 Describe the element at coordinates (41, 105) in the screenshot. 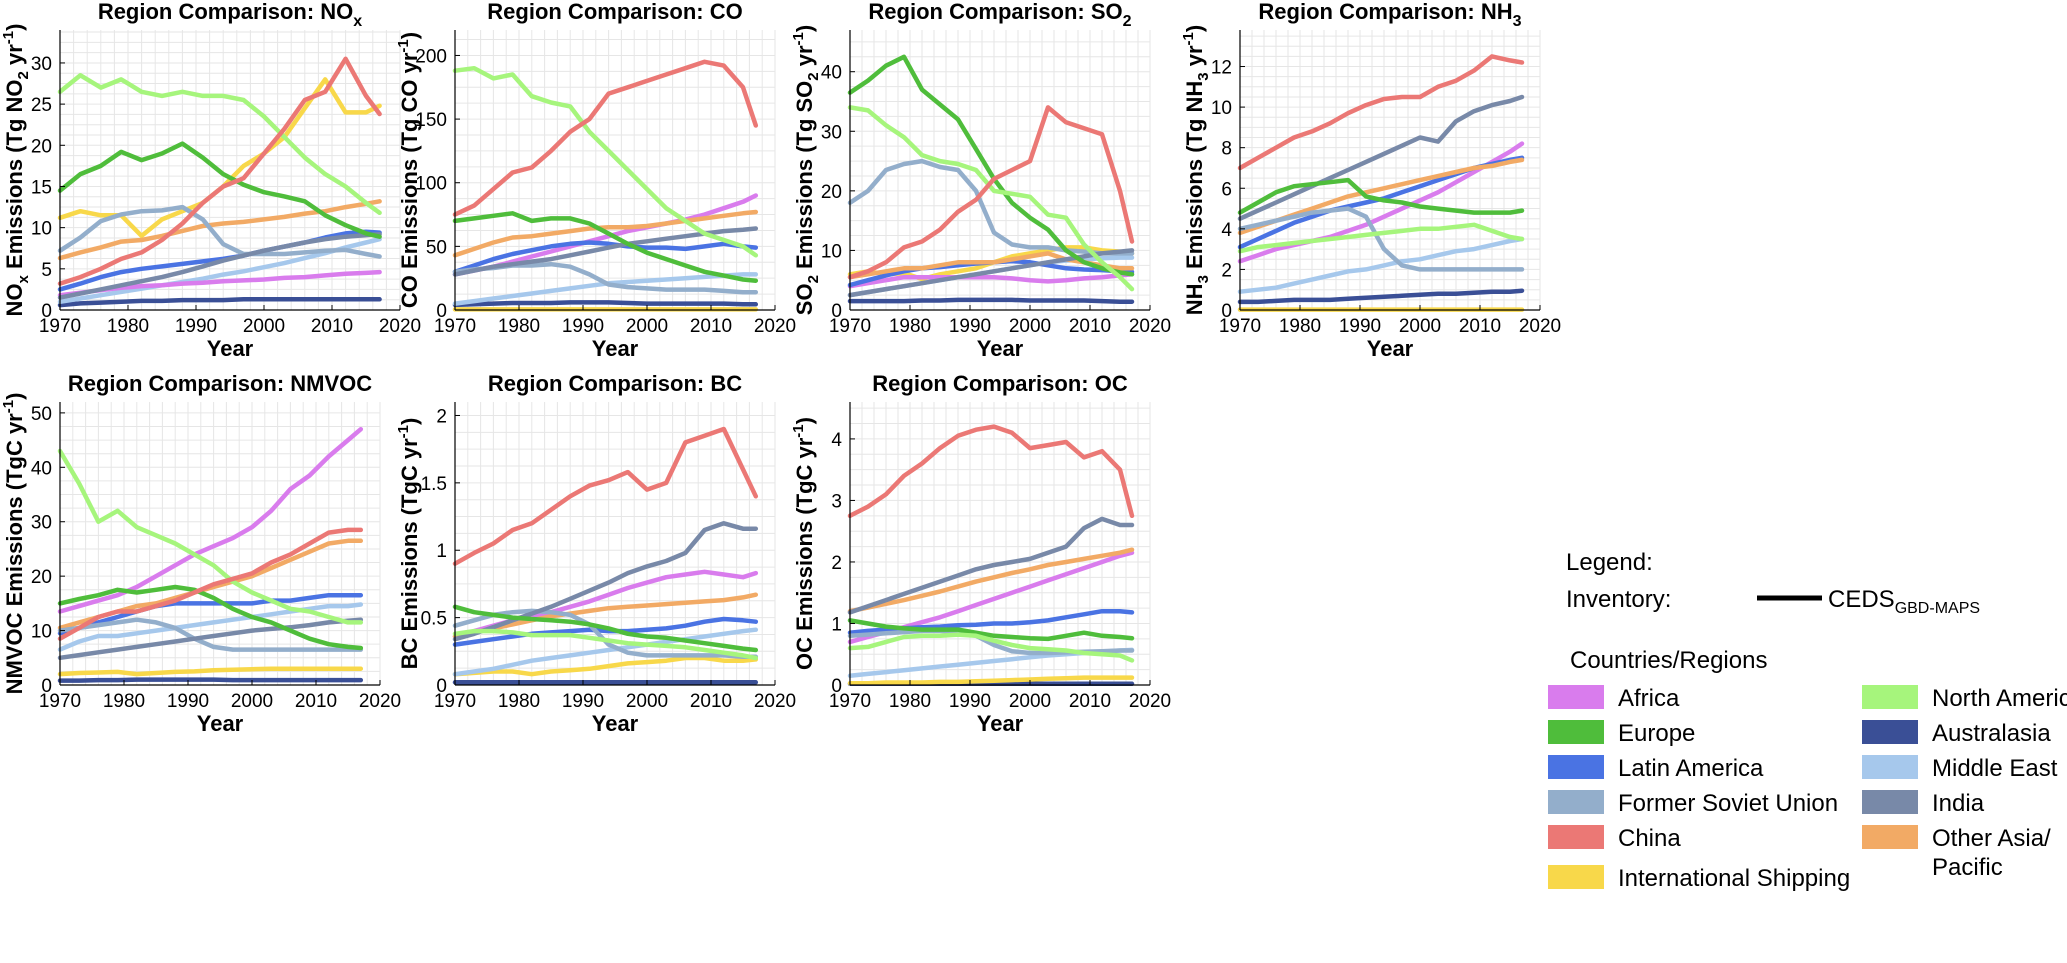

I see `y-tick-label: 25` at that location.